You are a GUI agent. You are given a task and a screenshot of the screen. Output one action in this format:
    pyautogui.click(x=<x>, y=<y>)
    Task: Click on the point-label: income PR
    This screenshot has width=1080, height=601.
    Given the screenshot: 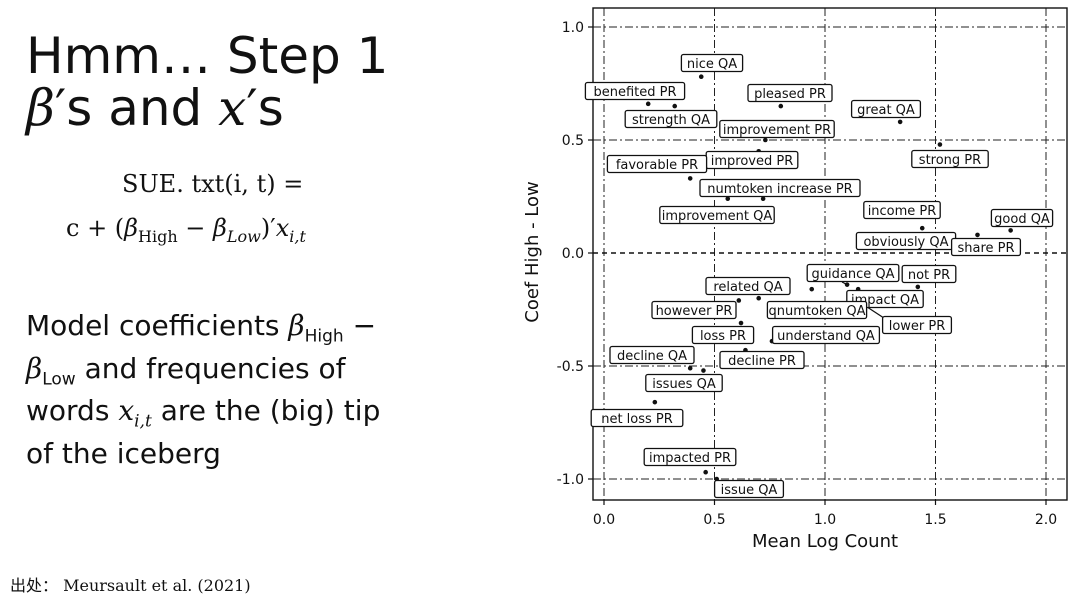 What is the action you would take?
    pyautogui.click(x=902, y=210)
    